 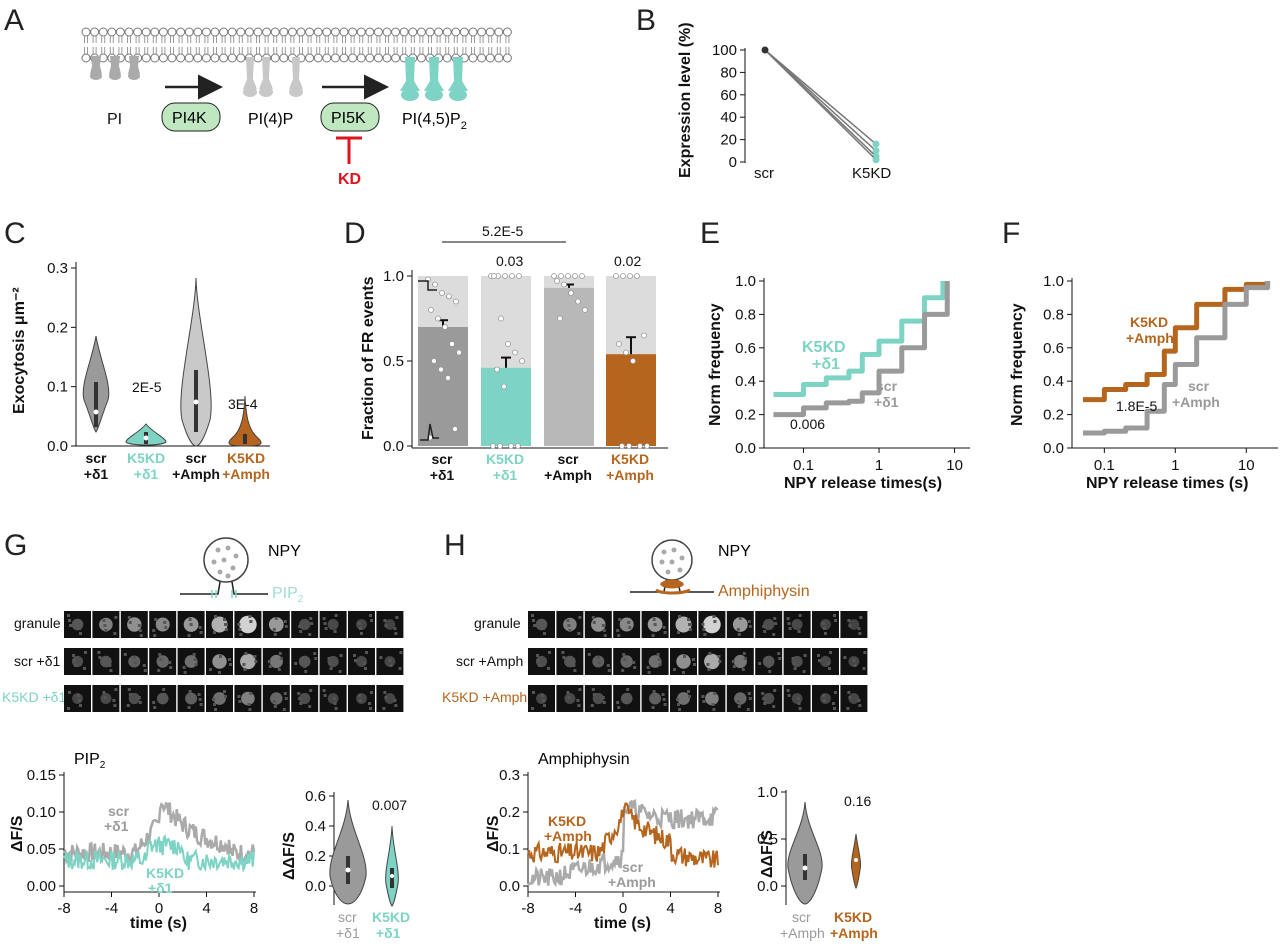 What do you see at coordinates (393, 361) in the screenshot?
I see `panel-d-ytick-label: 0.5` at bounding box center [393, 361].